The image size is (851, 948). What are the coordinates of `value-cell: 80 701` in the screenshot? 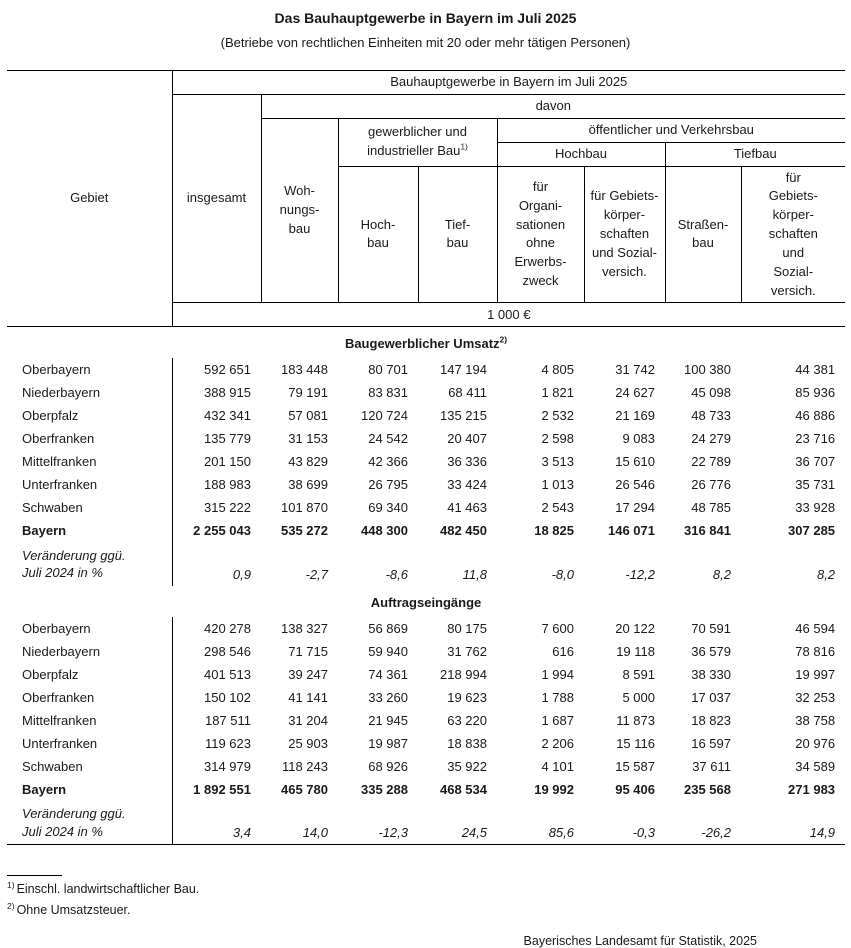 It's located at (388, 369).